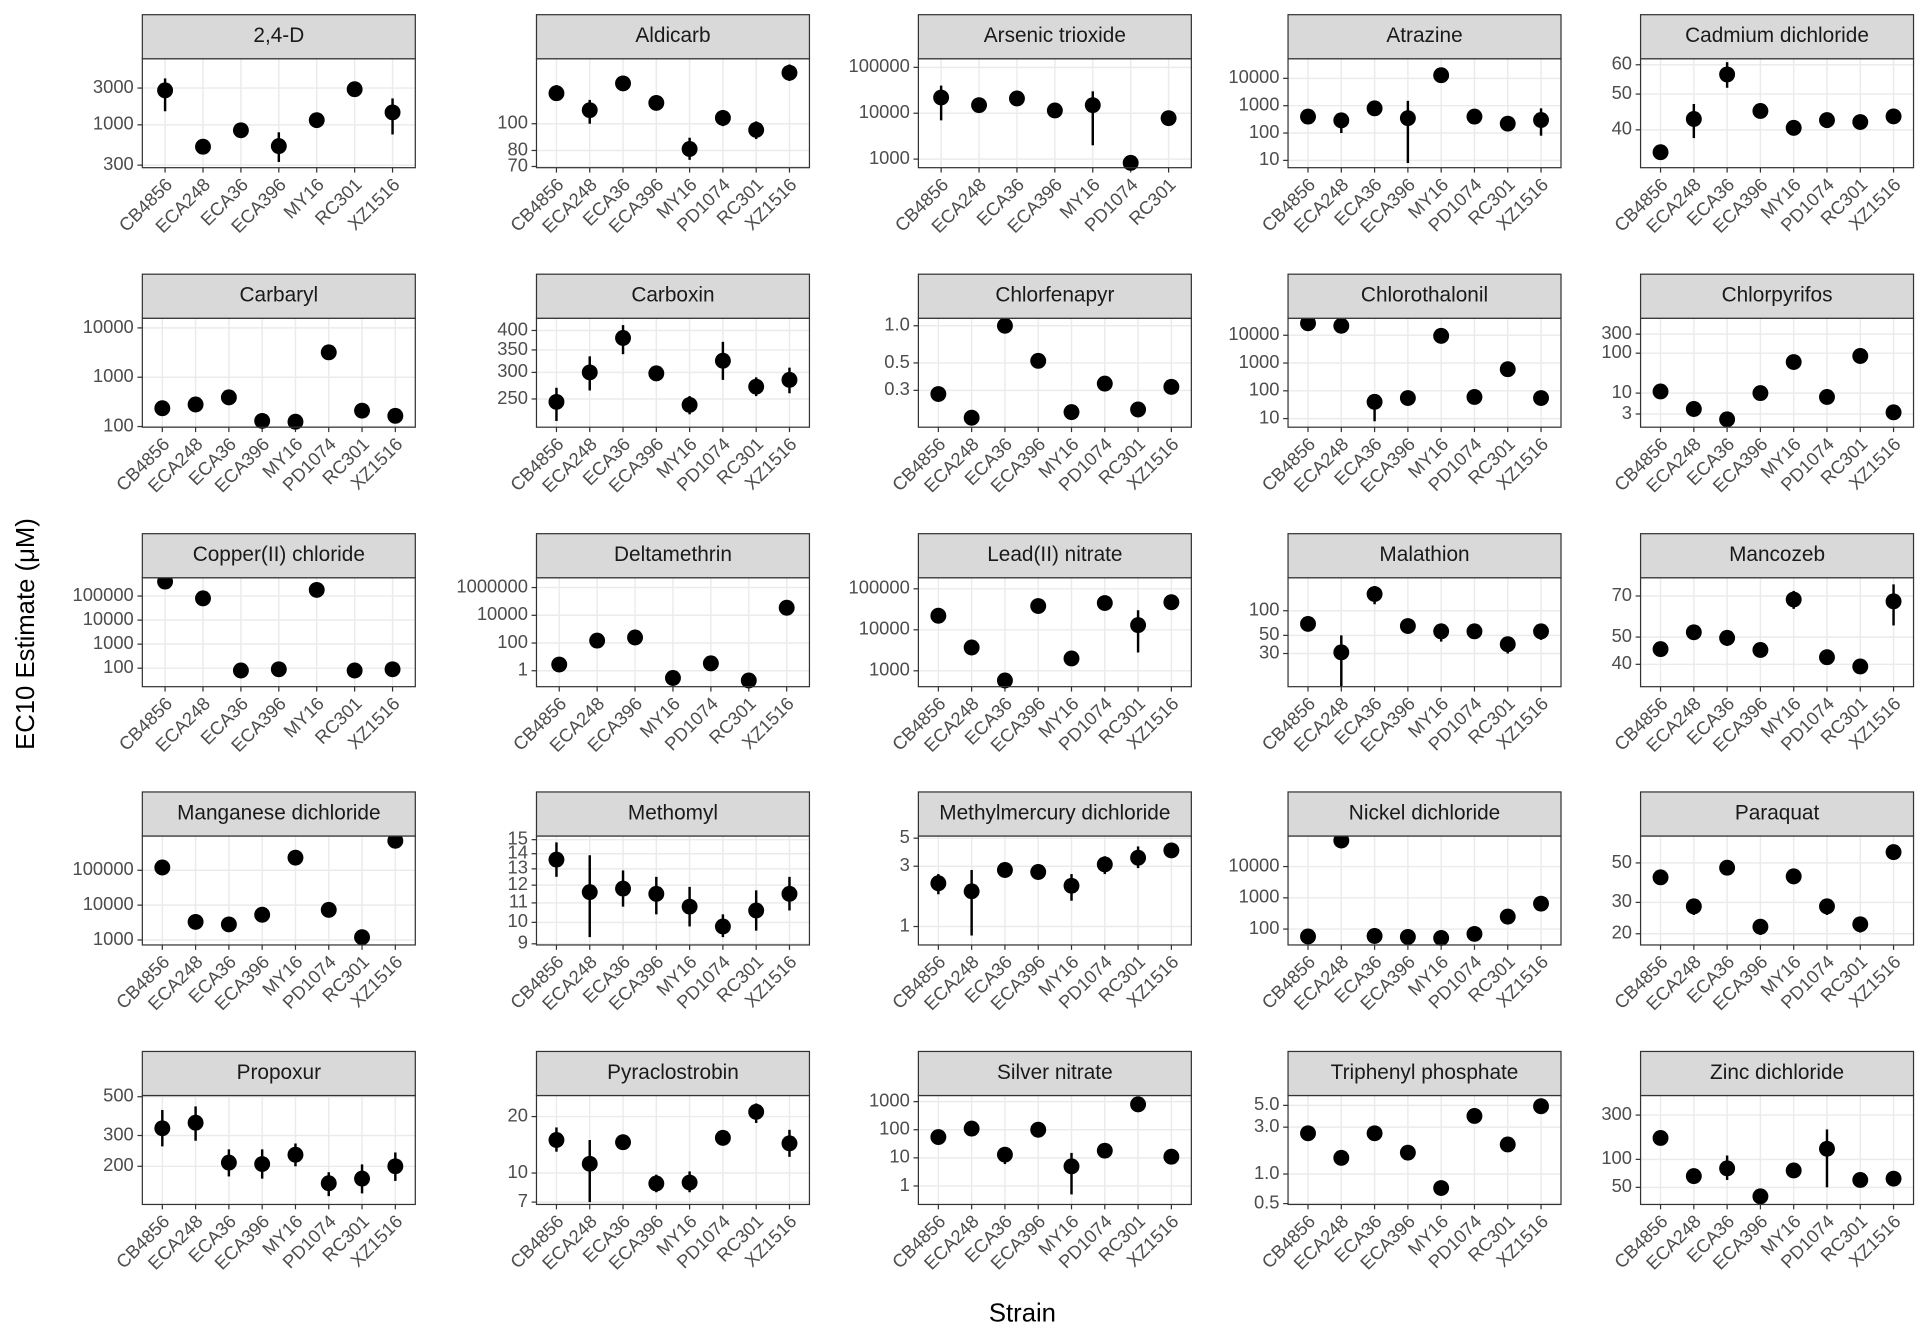  What do you see at coordinates (512, 328) in the screenshot?
I see `y-tick-label: 400` at bounding box center [512, 328].